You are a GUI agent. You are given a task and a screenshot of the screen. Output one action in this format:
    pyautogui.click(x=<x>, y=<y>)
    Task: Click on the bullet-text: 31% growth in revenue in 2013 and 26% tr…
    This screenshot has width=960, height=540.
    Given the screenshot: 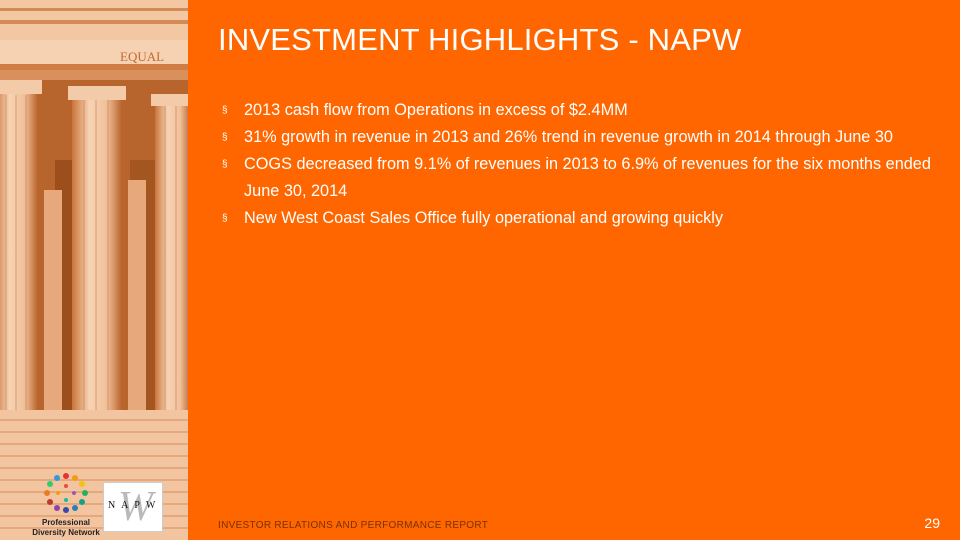 What is the action you would take?
    pyautogui.click(x=568, y=137)
    